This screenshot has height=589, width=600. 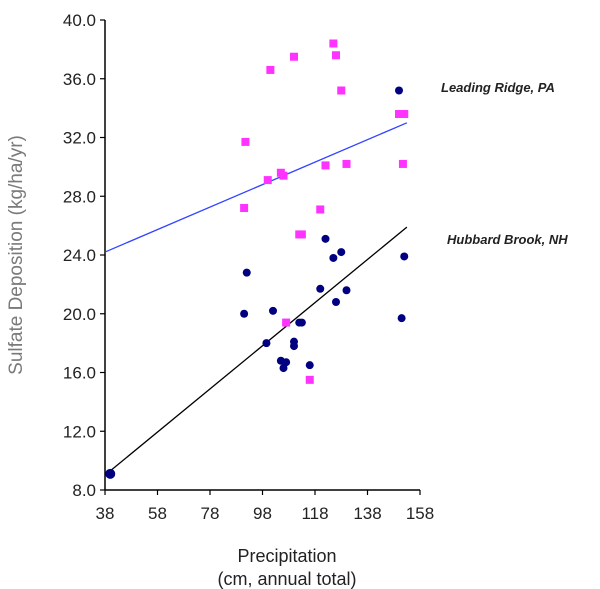 I want to click on x-tick-label: 138, so click(x=367, y=513).